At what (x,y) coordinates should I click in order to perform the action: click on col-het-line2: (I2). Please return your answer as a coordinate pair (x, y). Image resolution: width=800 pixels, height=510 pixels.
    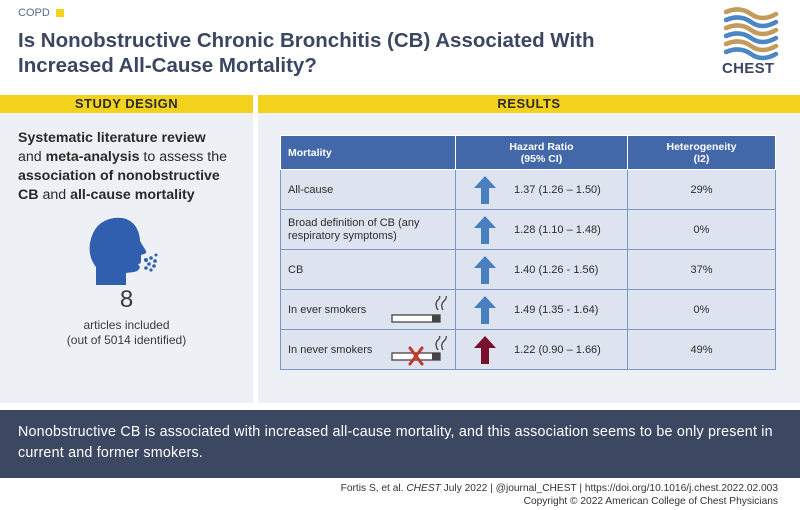
    Looking at the image, I should click on (701, 158).